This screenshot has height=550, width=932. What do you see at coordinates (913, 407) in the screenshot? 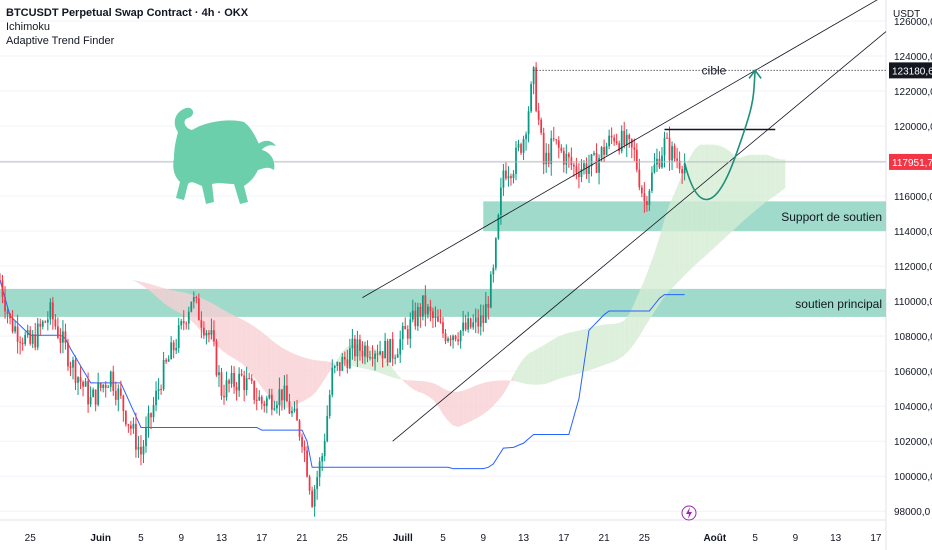
I see `price-tick-label: 104000,0` at bounding box center [913, 407].